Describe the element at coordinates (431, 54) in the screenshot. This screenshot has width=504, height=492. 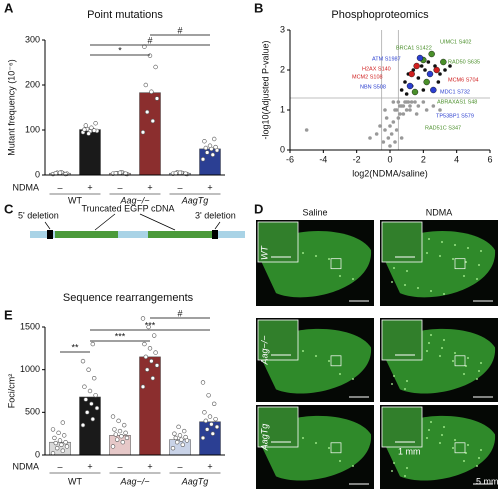
I see `highlight-point` at that location.